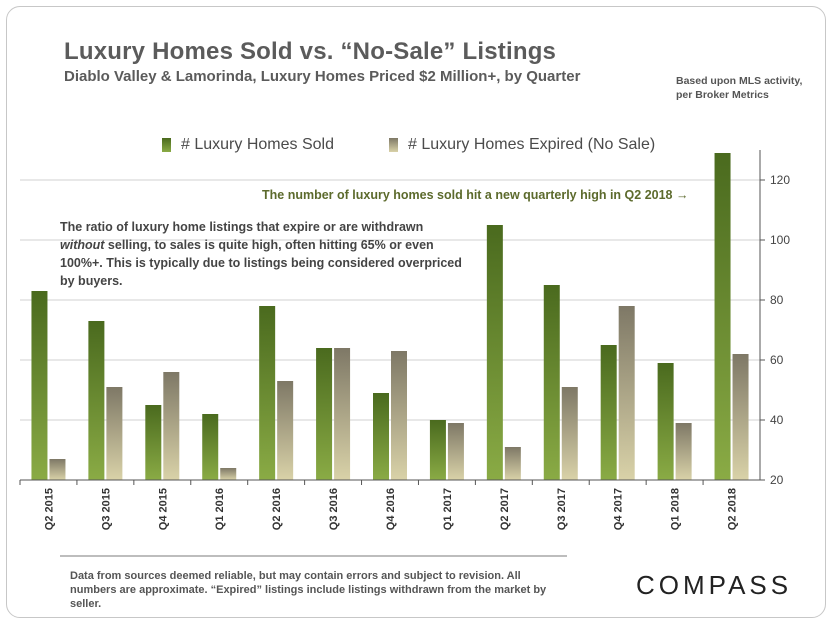  Describe the element at coordinates (722, 95) in the screenshot. I see `basis-line-2: per Broker Metrics` at that location.